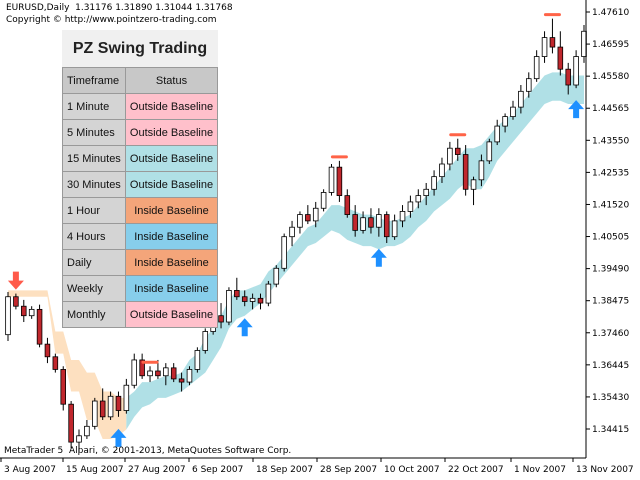  Describe the element at coordinates (140, 158) in the screenshot. I see `table-row: 15 Minutes Outside Baseline` at that location.